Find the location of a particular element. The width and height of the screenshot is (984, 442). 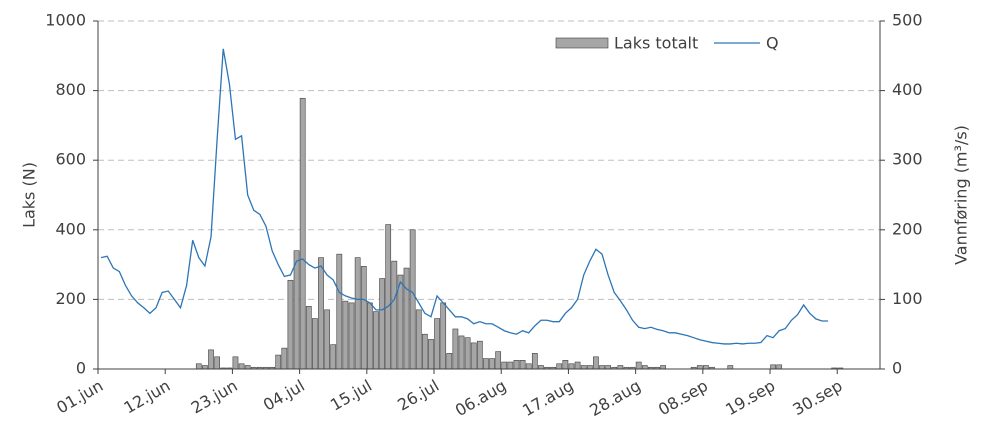

legend-label: Q is located at coordinates (772, 43).